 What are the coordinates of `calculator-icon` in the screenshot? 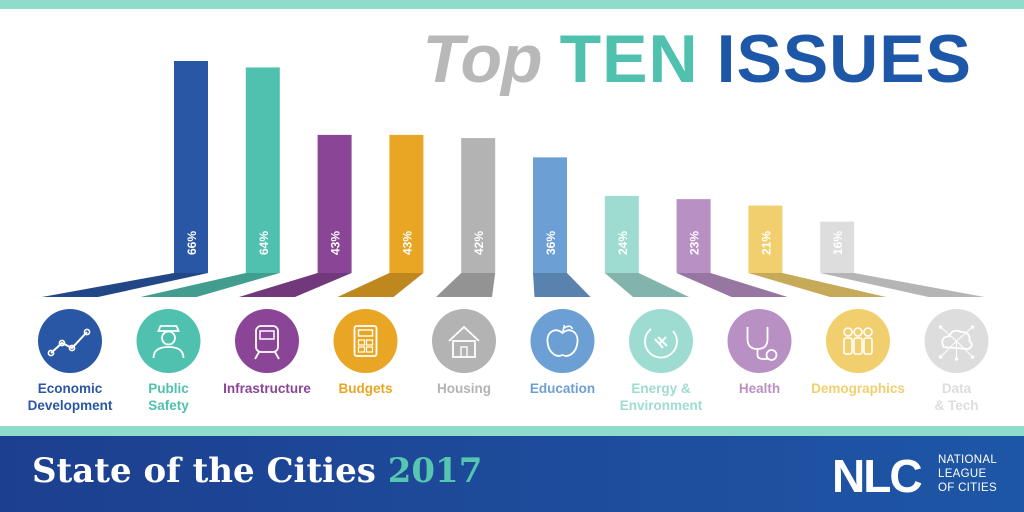 It's located at (365, 341).